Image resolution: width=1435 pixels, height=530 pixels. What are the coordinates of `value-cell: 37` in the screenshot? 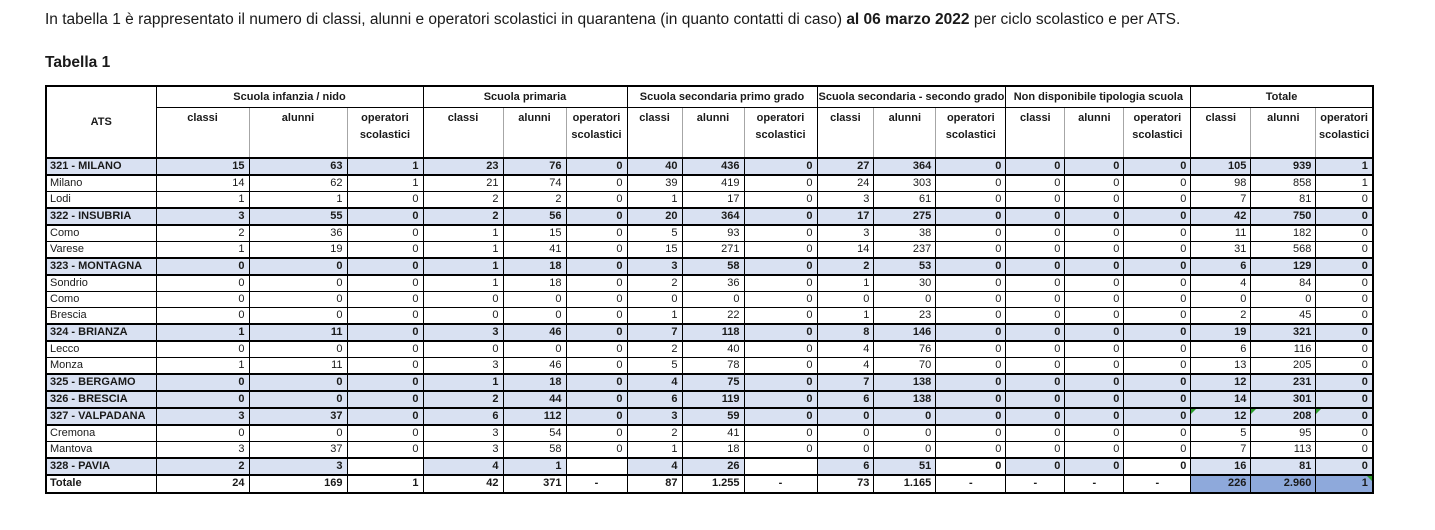 It's located at (297, 416).